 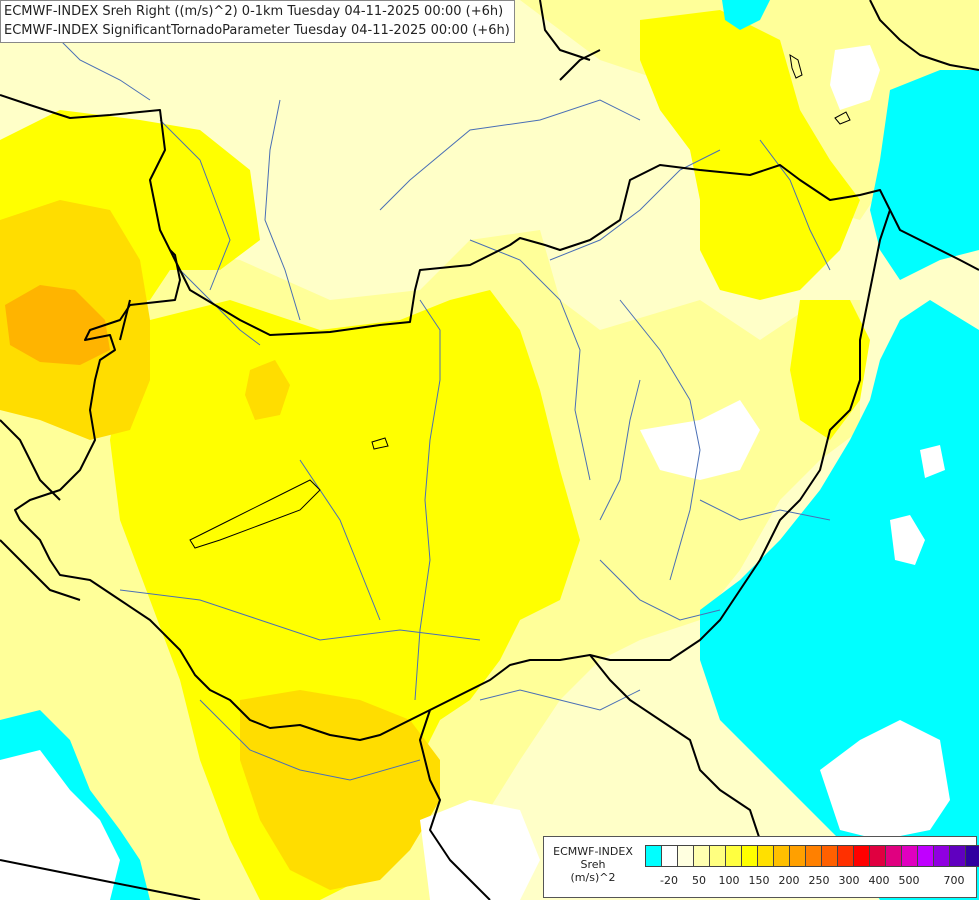 What do you see at coordinates (729, 880) in the screenshot?
I see `legend-tick-label: 100` at bounding box center [729, 880].